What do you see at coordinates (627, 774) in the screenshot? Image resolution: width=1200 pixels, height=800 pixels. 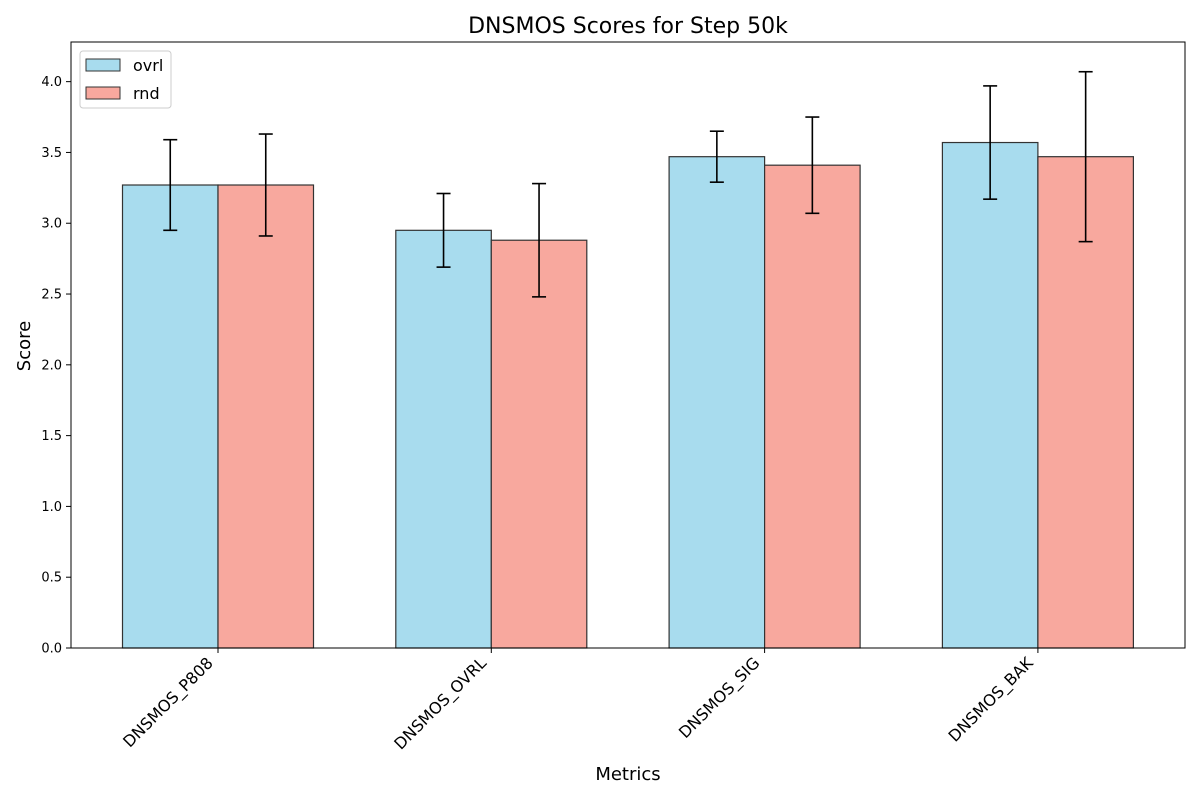 I see `x-axis-label: Metrics` at bounding box center [627, 774].